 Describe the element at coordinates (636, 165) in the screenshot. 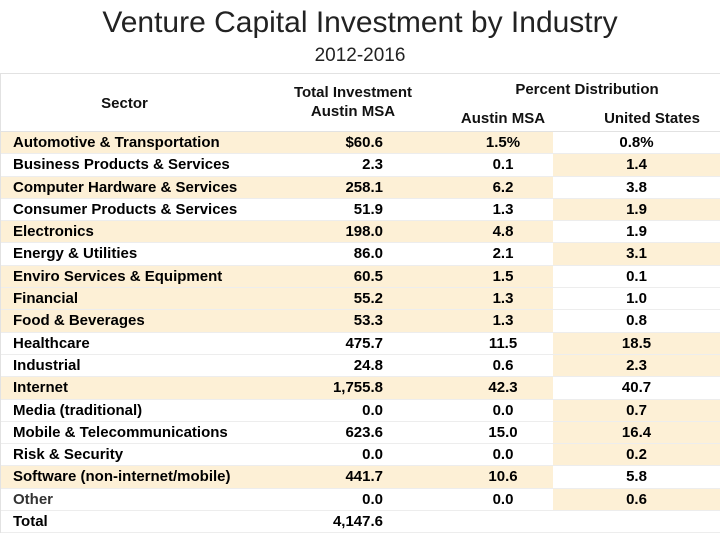

I see `us-pct-cell: 1.4` at that location.